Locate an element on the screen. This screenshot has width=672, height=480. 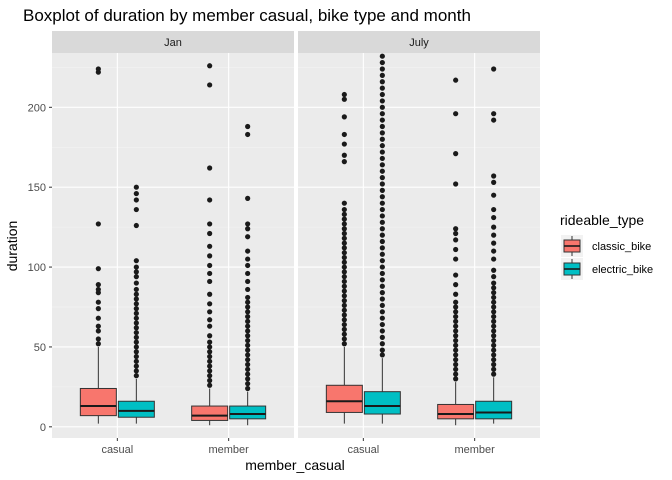
box-electric_bike is located at coordinates (248, 274).